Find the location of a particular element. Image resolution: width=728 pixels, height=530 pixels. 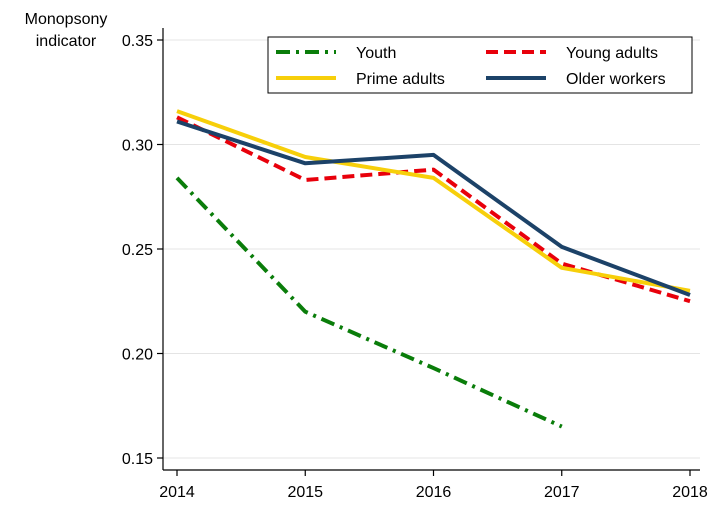

x-tick-label: 2016 is located at coordinates (434, 492).